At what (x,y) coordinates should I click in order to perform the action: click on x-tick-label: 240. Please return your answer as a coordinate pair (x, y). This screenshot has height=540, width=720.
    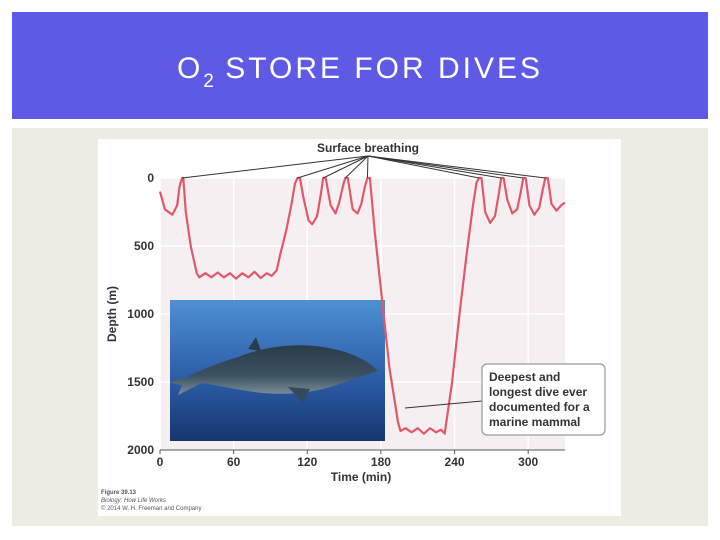
    Looking at the image, I should click on (455, 462).